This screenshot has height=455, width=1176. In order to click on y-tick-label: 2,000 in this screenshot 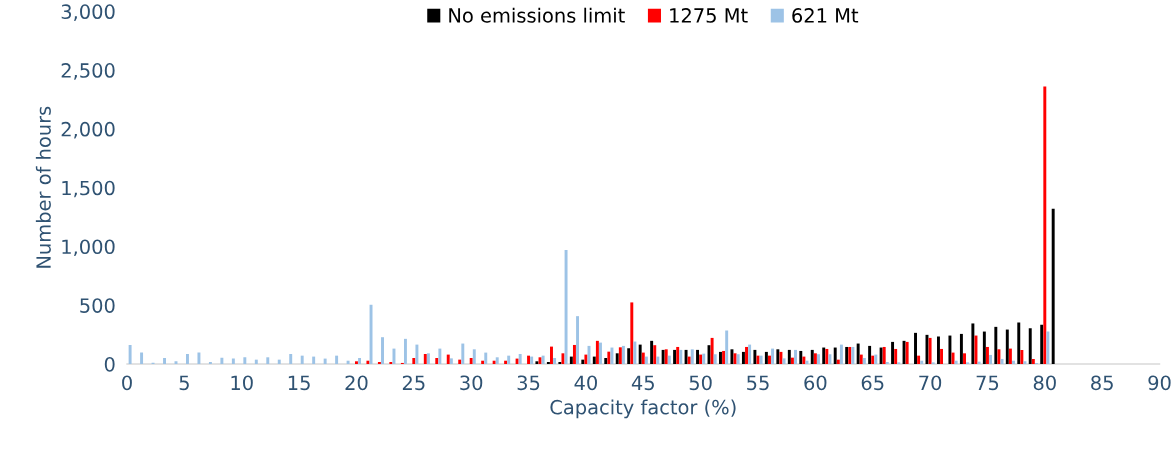, I will do `click(88, 130)`.